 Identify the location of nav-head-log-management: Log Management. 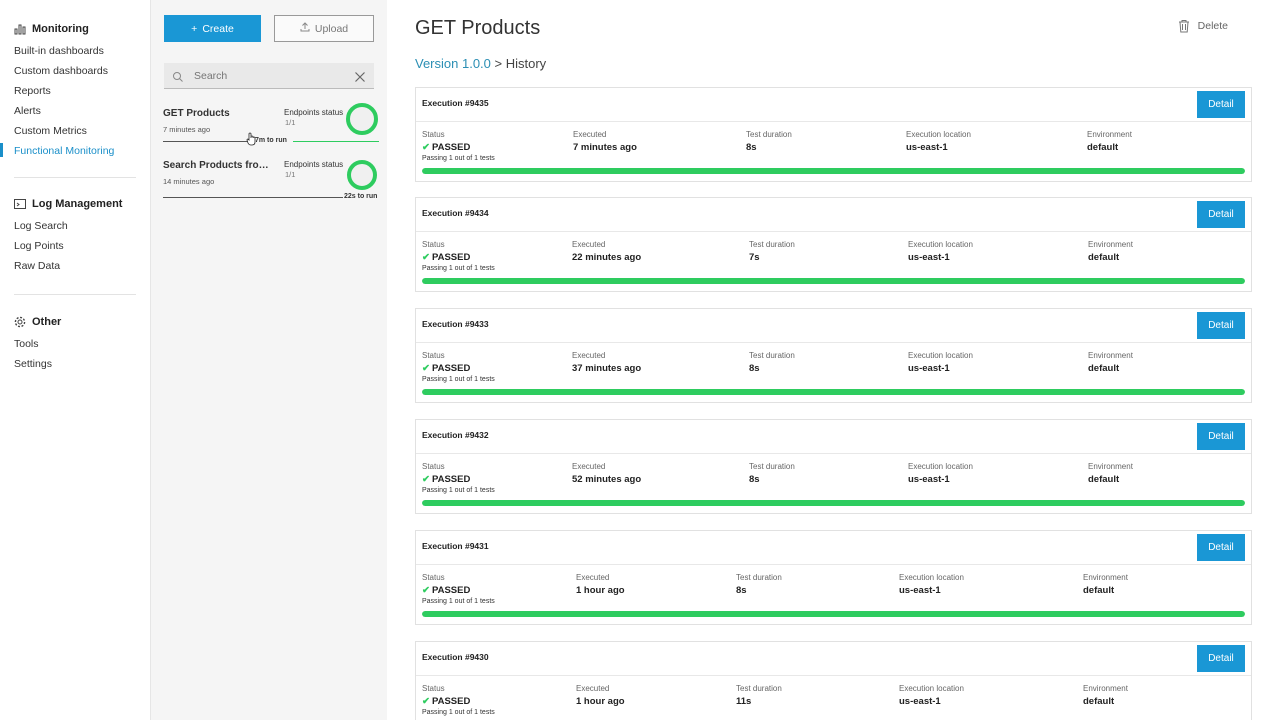
(68, 204).